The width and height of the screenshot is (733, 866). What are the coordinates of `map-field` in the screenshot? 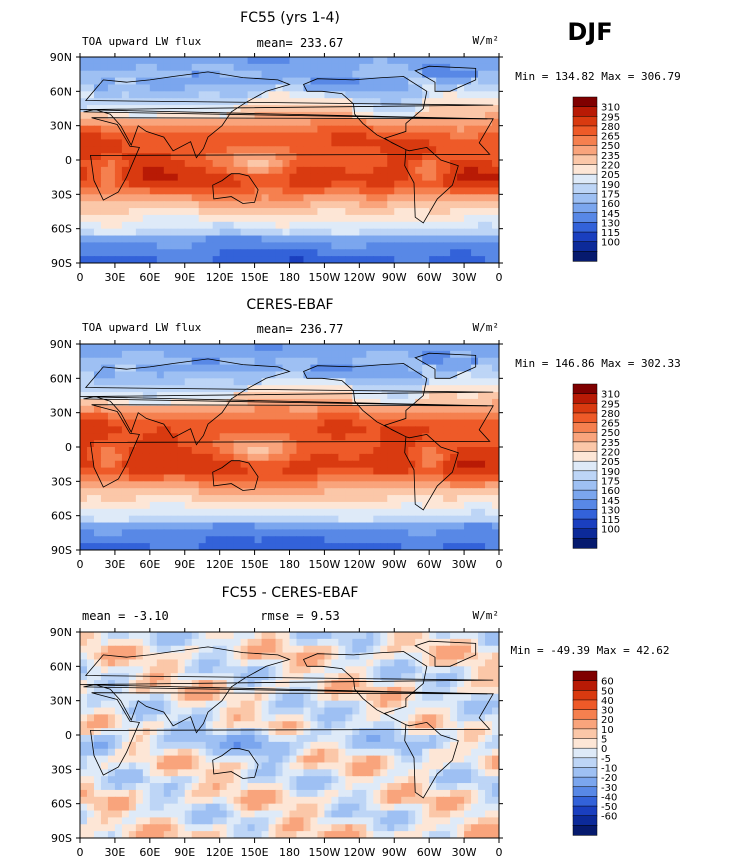 It's located at (289, 447).